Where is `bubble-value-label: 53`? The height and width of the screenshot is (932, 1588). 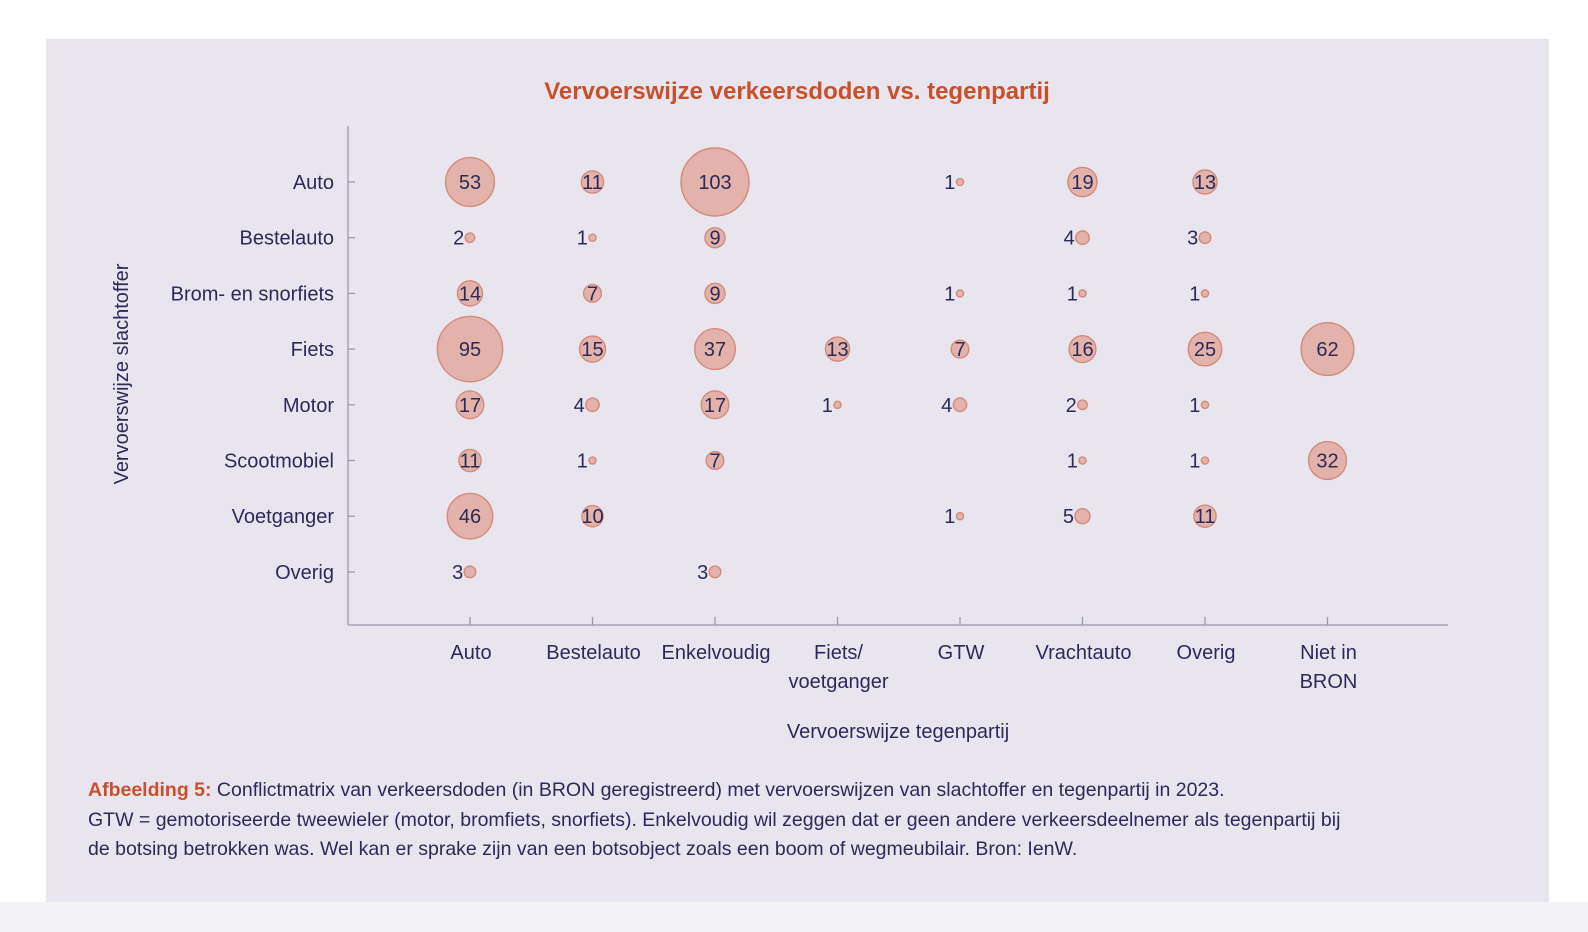 bubble-value-label: 53 is located at coordinates (470, 183).